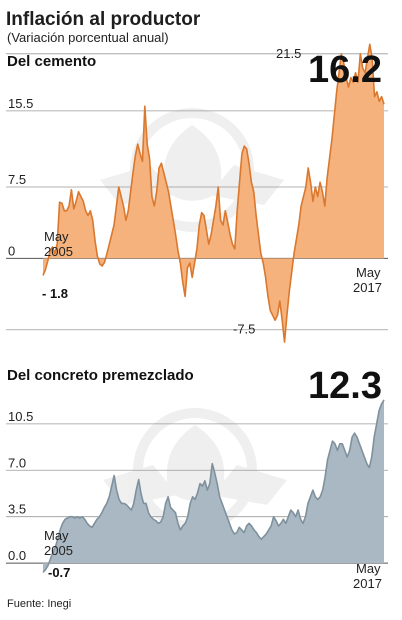  I want to click on cement-last-value: 16.2, so click(345, 70).